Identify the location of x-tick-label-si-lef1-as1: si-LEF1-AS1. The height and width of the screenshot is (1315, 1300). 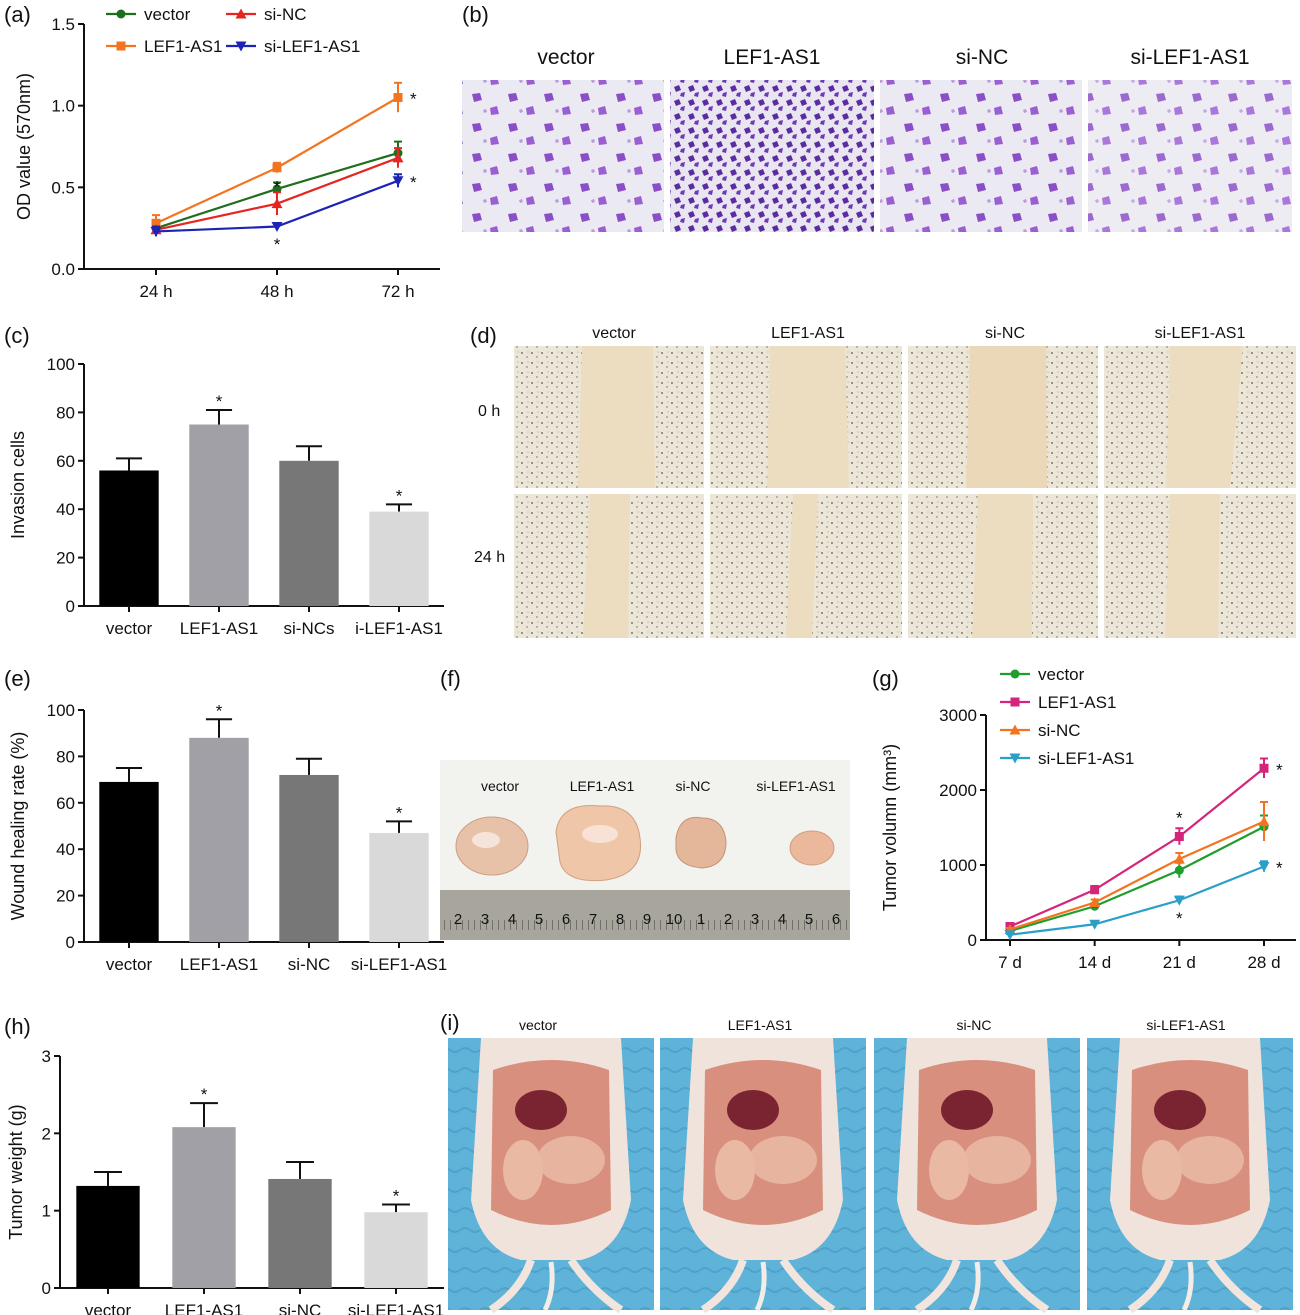
(399, 964).